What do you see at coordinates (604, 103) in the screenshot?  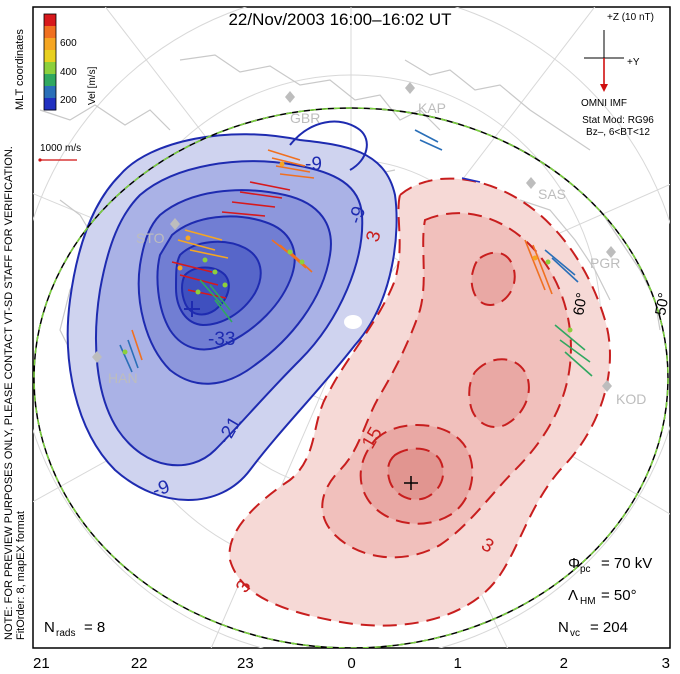 I see `imf-source: OMNI IMF` at bounding box center [604, 103].